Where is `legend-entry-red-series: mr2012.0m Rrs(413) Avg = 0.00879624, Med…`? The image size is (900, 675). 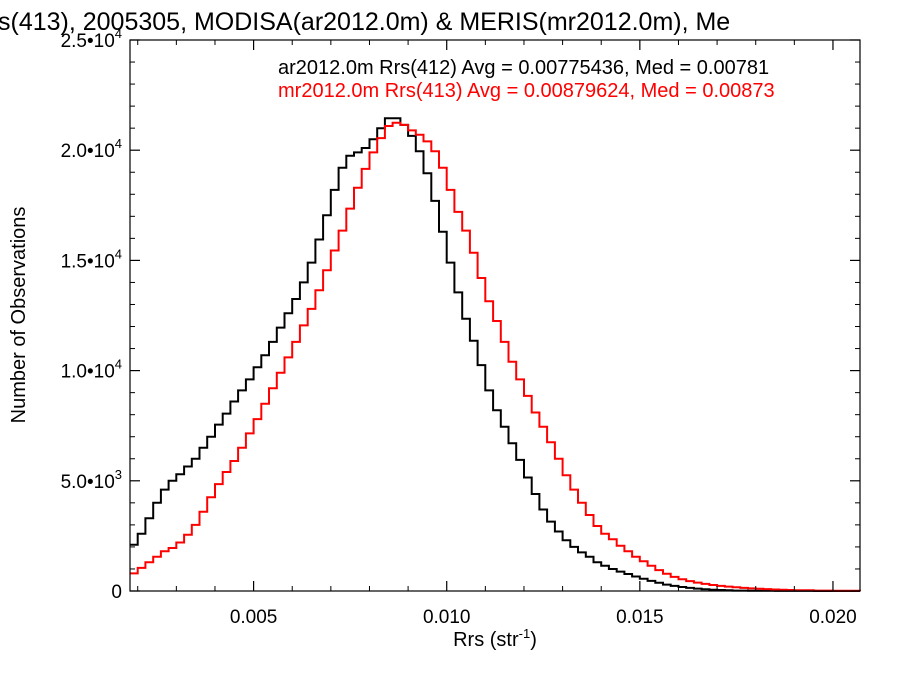
legend-entry-red-series: mr2012.0m Rrs(413) Avg = 0.00879624, Med… is located at coordinates (526, 91).